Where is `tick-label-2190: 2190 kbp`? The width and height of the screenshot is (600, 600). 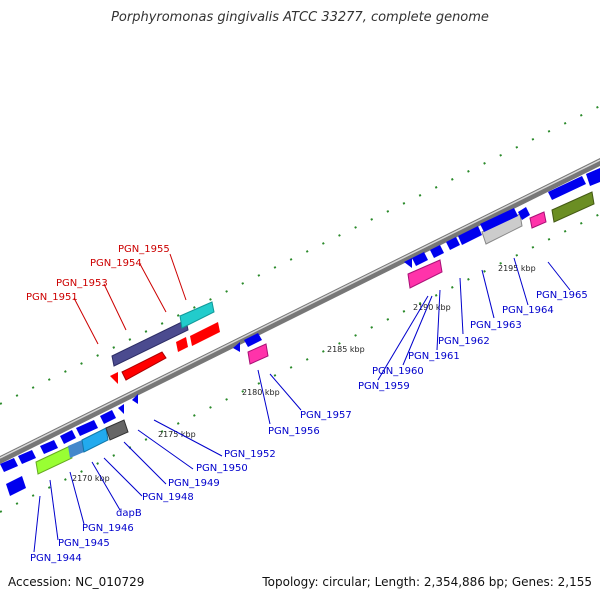 tick-label-2190: 2190 kbp is located at coordinates (432, 307).